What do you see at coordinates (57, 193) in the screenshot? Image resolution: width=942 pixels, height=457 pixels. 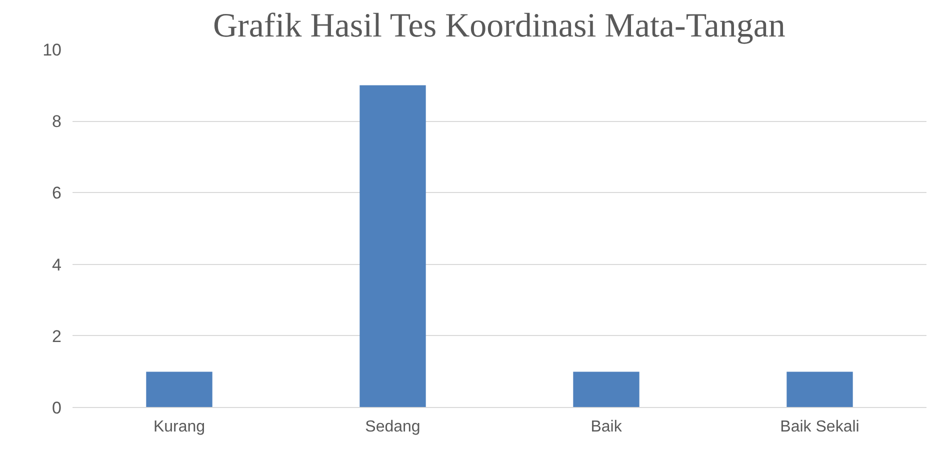 I see `y-tick-label: 6` at bounding box center [57, 193].